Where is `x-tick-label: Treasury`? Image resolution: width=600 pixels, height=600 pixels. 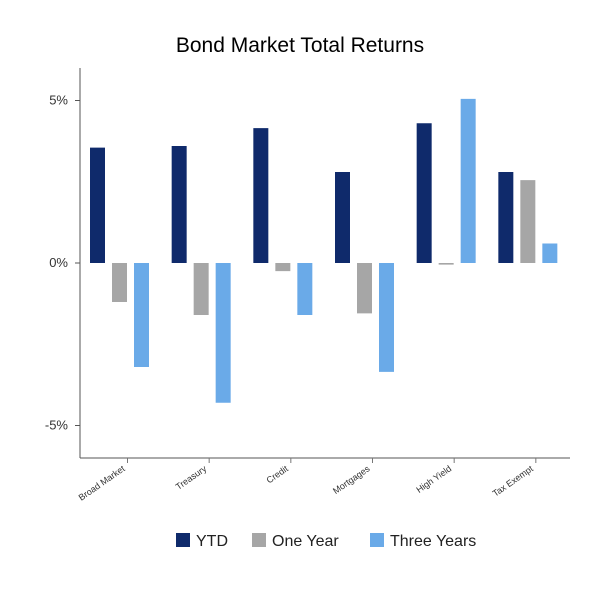
x-tick-label: Treasury is located at coordinates (191, 477).